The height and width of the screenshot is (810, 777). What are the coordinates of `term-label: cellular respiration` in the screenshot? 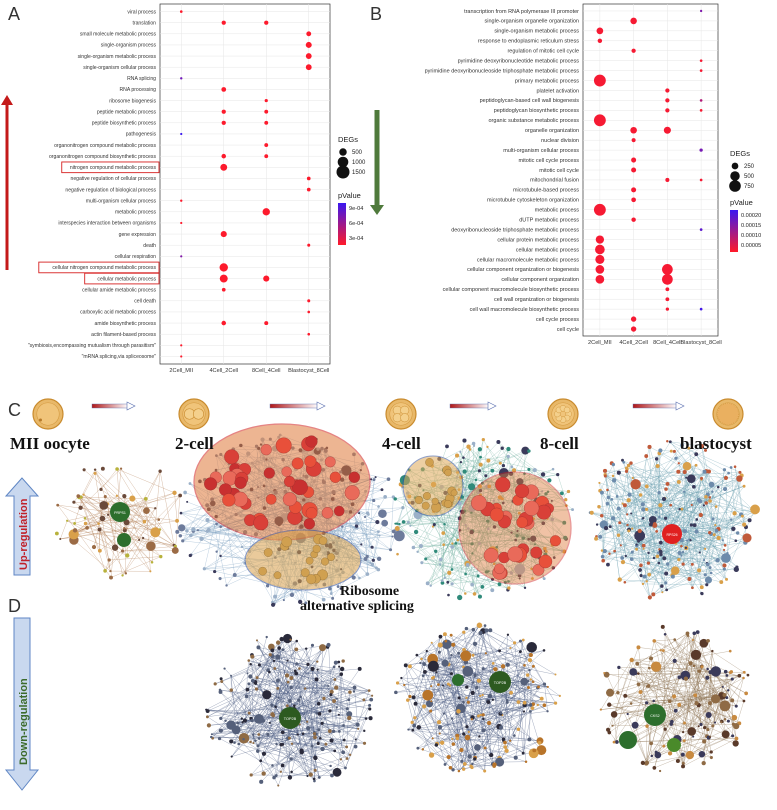 It's located at (136, 257).